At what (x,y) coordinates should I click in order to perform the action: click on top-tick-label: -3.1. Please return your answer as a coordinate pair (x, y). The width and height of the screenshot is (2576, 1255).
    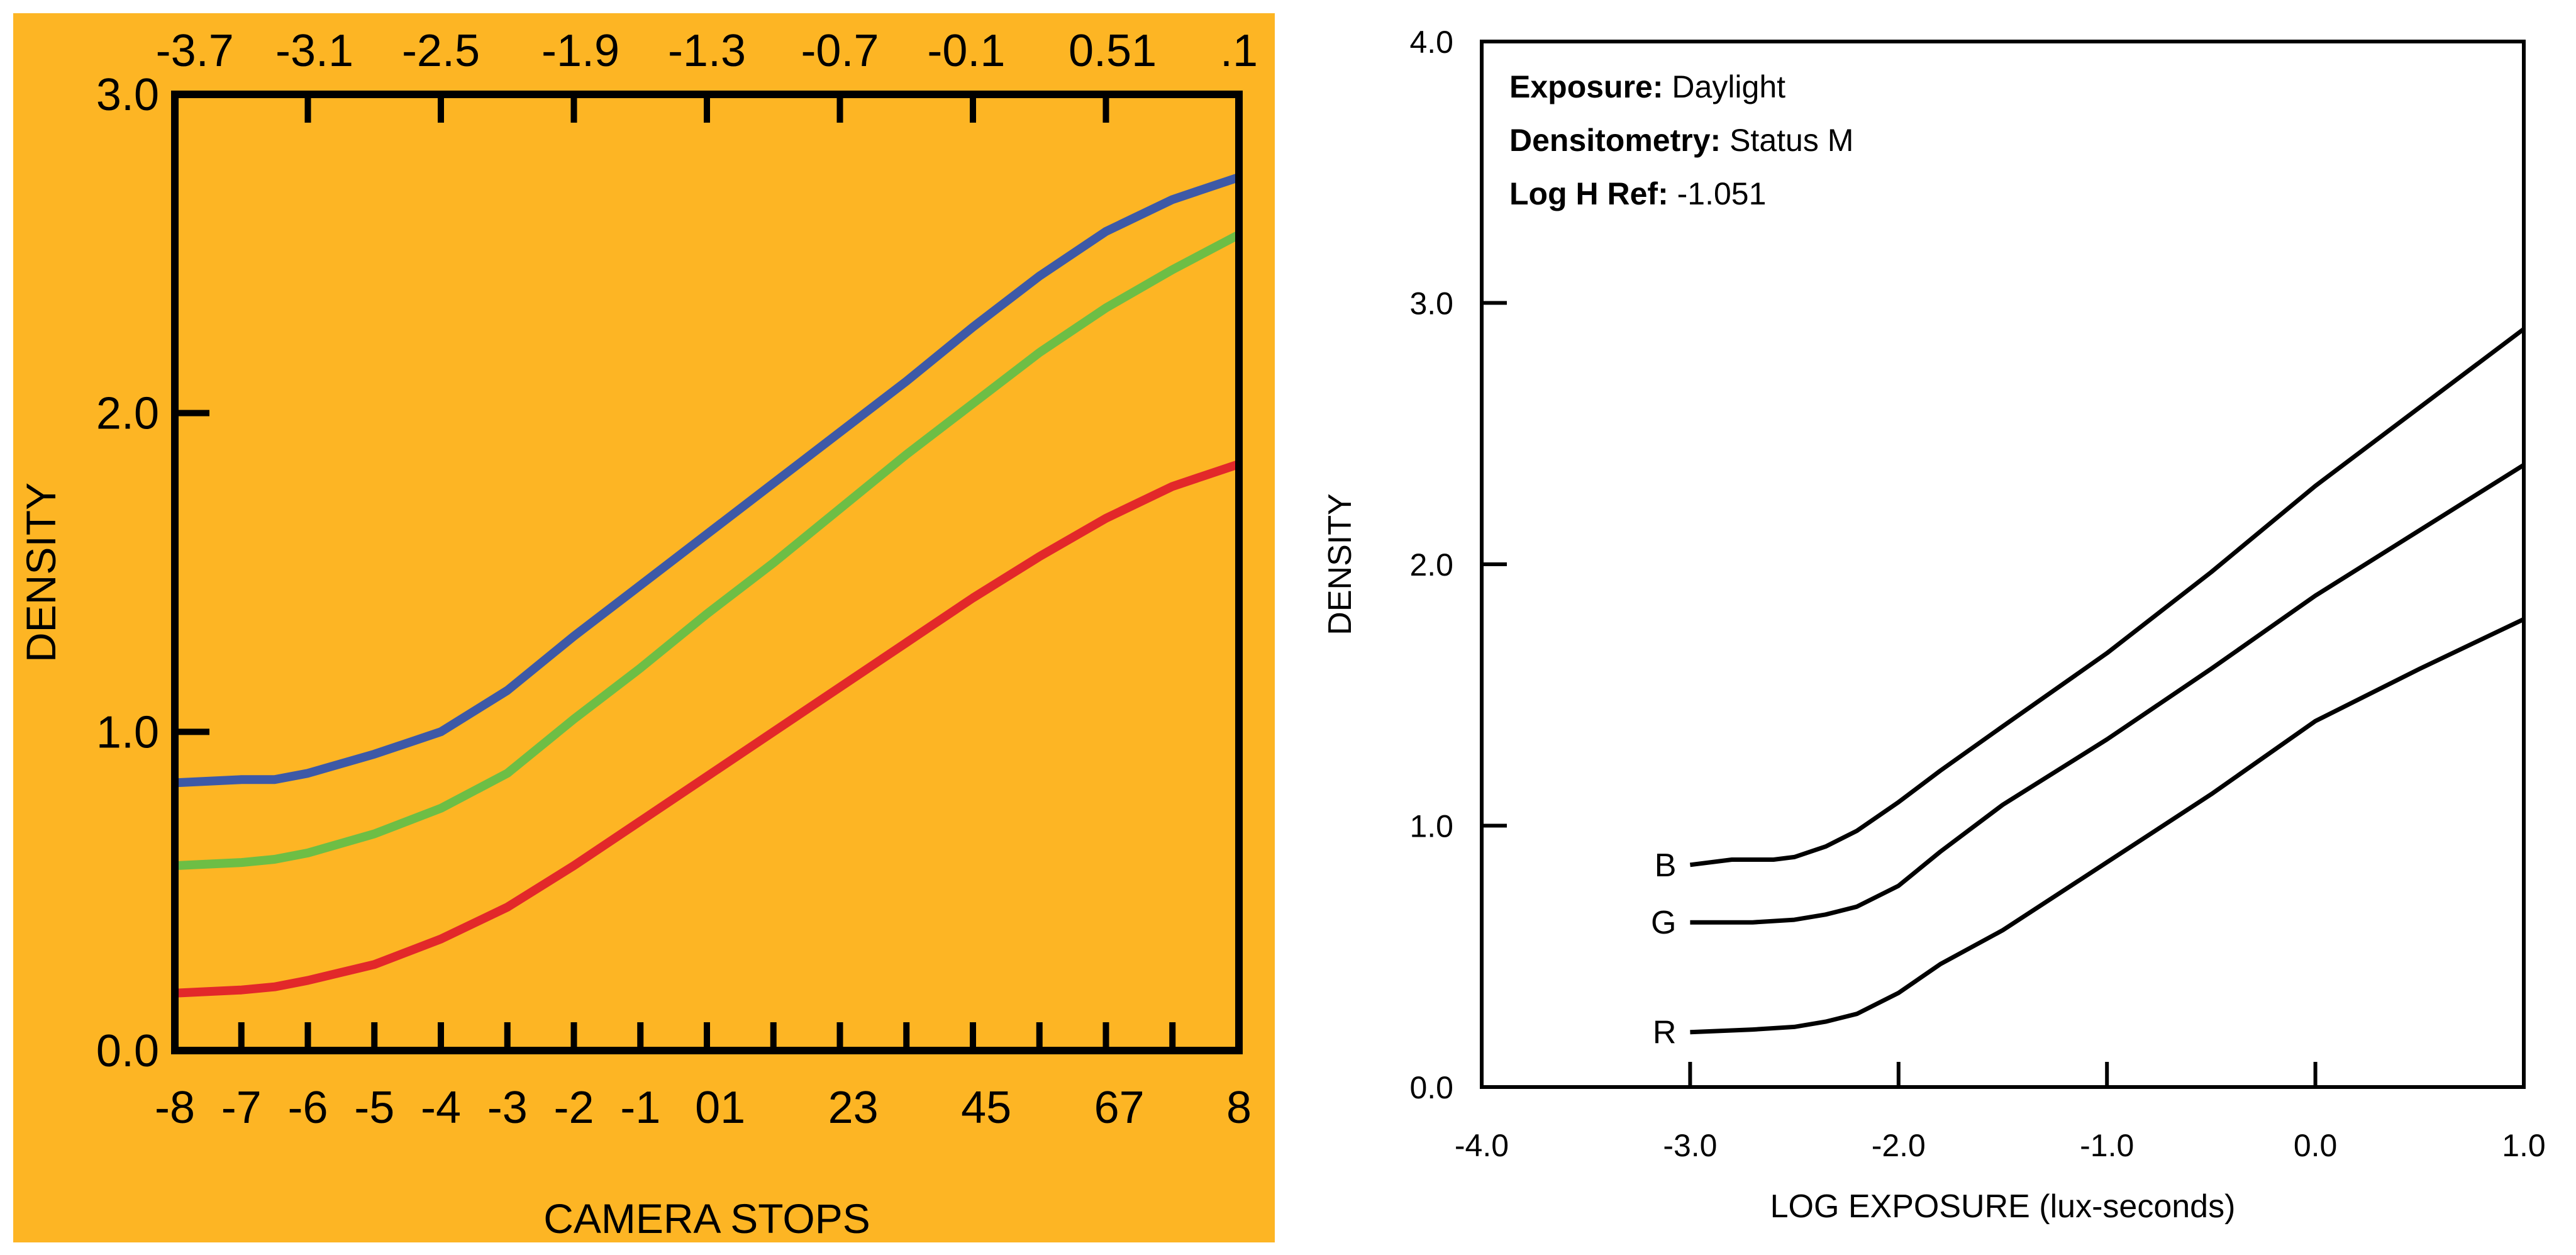
    Looking at the image, I should click on (314, 51).